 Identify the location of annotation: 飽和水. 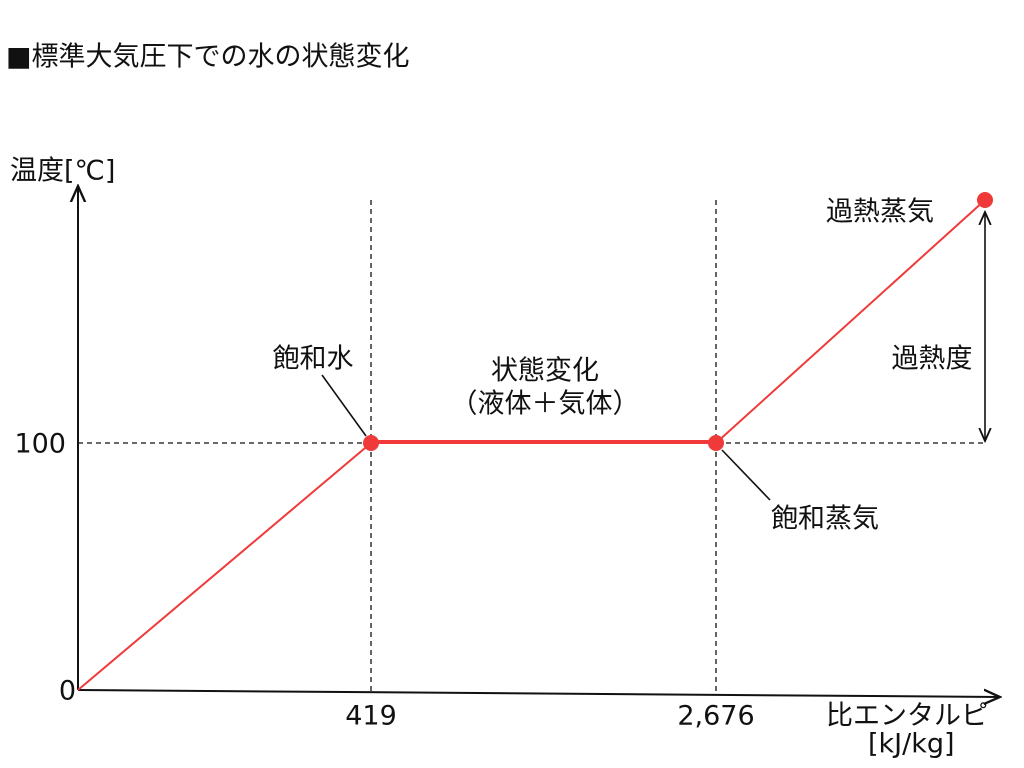
(313, 359).